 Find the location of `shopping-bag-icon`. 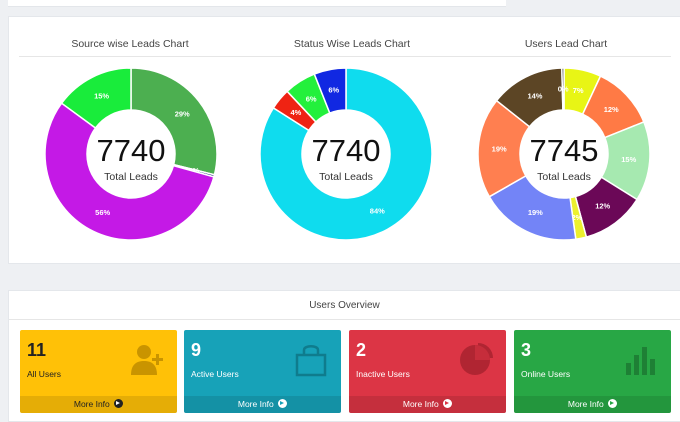

shopping-bag-icon is located at coordinates (311, 361).